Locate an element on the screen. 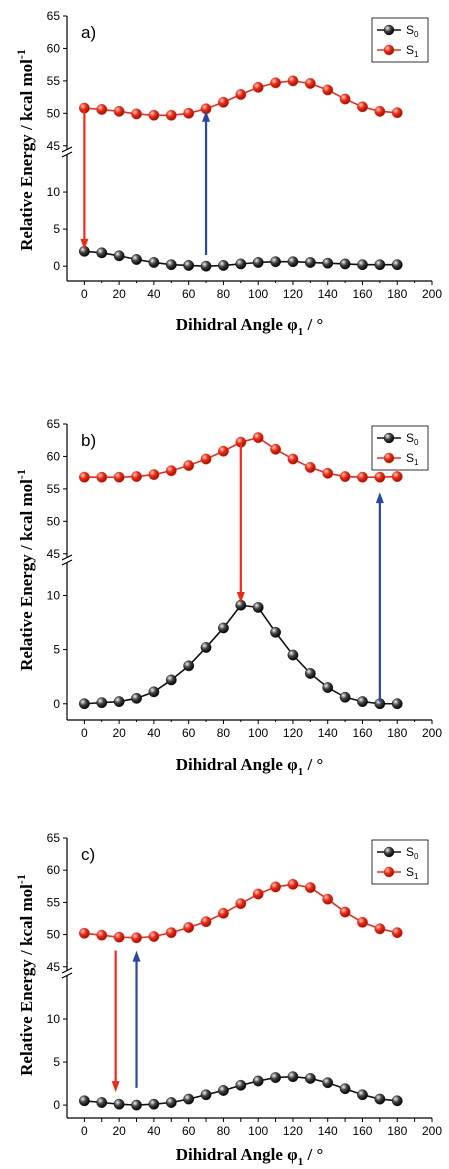 The height and width of the screenshot is (1169, 449). y-tick-label: 0 is located at coordinates (56, 266).